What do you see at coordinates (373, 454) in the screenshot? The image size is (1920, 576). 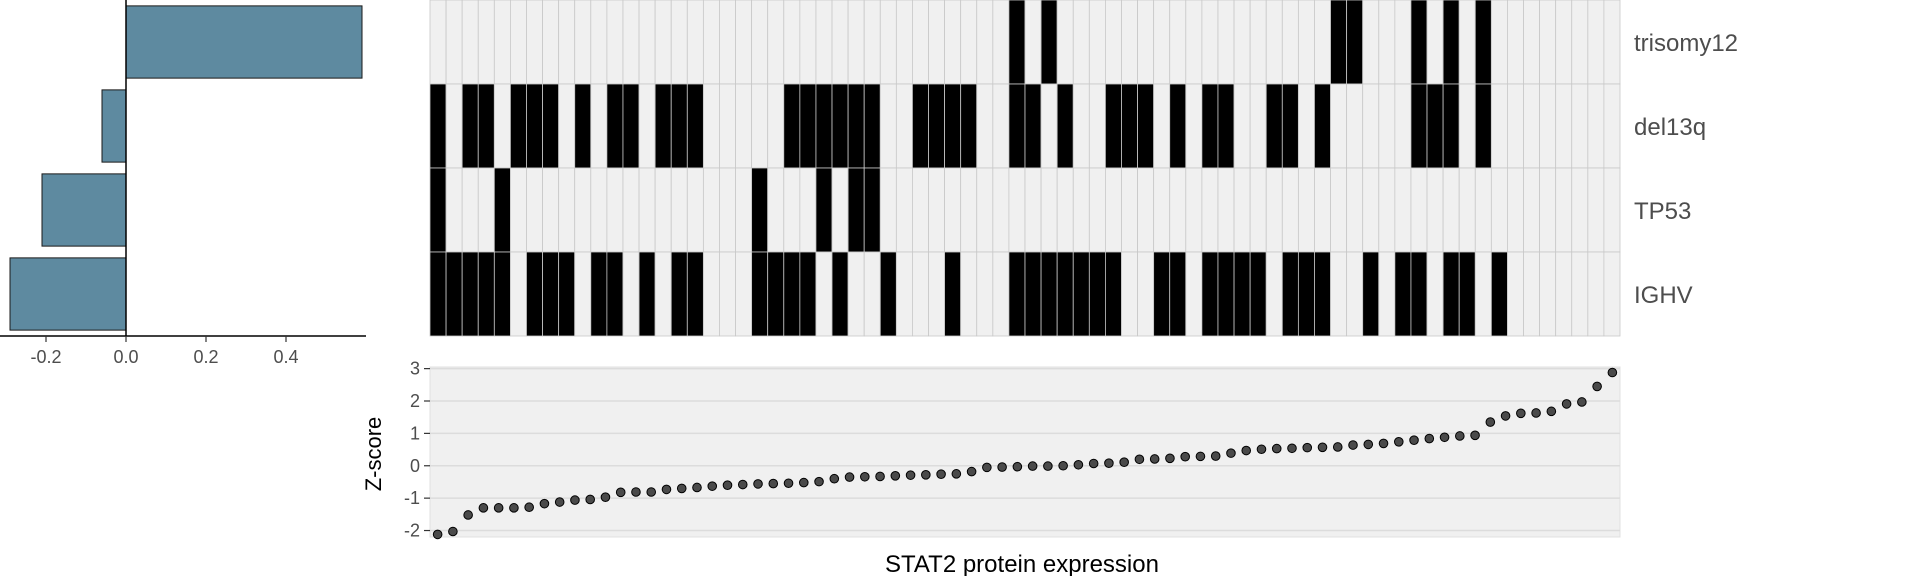 I see `y-axis-label: Z-score` at bounding box center [373, 454].